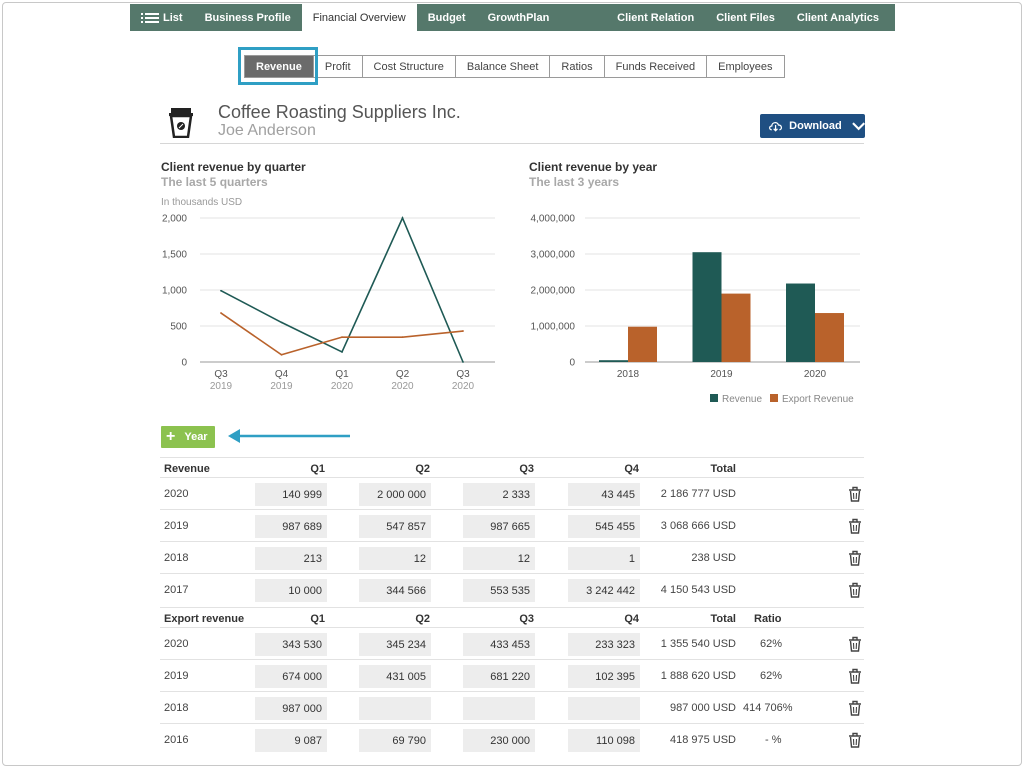 The image size is (1024, 768). What do you see at coordinates (395, 590) in the screenshot?
I see `quarter-input: 344 566` at bounding box center [395, 590].